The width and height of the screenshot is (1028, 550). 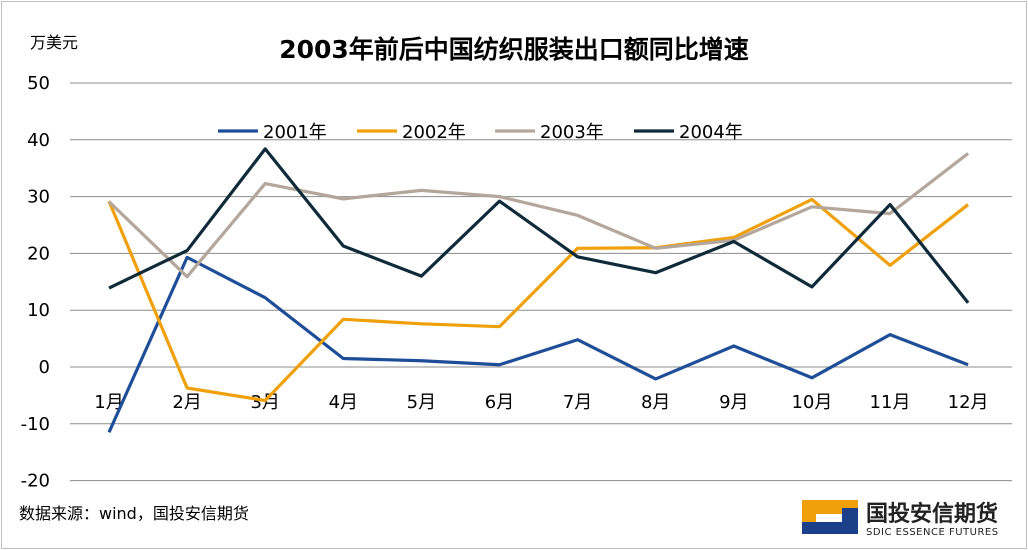 I want to click on x-tick-label: 7月, so click(x=577, y=402).